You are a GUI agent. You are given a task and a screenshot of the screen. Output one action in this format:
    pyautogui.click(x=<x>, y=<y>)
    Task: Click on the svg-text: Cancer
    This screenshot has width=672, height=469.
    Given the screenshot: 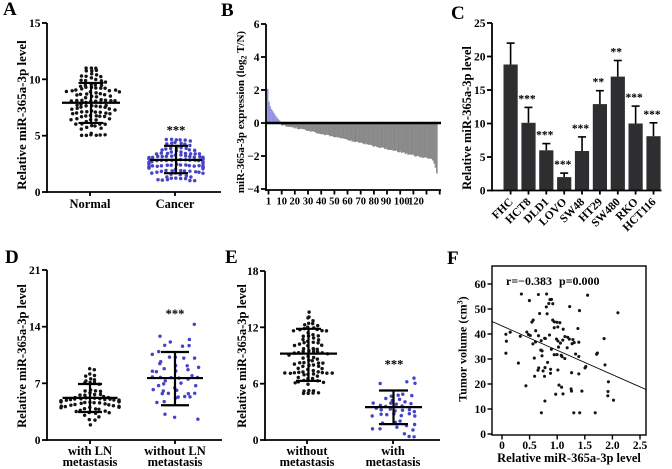 What is the action you would take?
    pyautogui.click(x=175, y=204)
    